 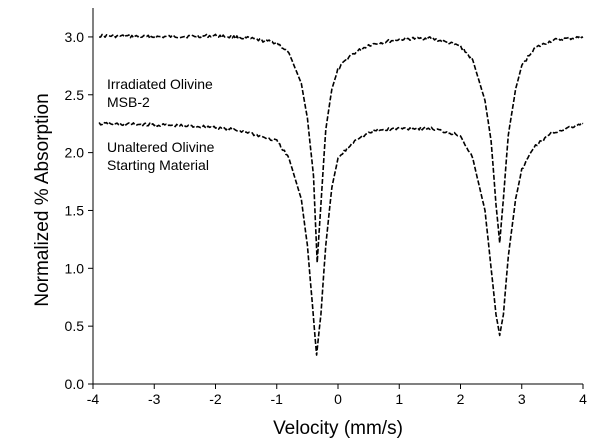 I want to click on x-tick-label: -2, so click(x=215, y=399).